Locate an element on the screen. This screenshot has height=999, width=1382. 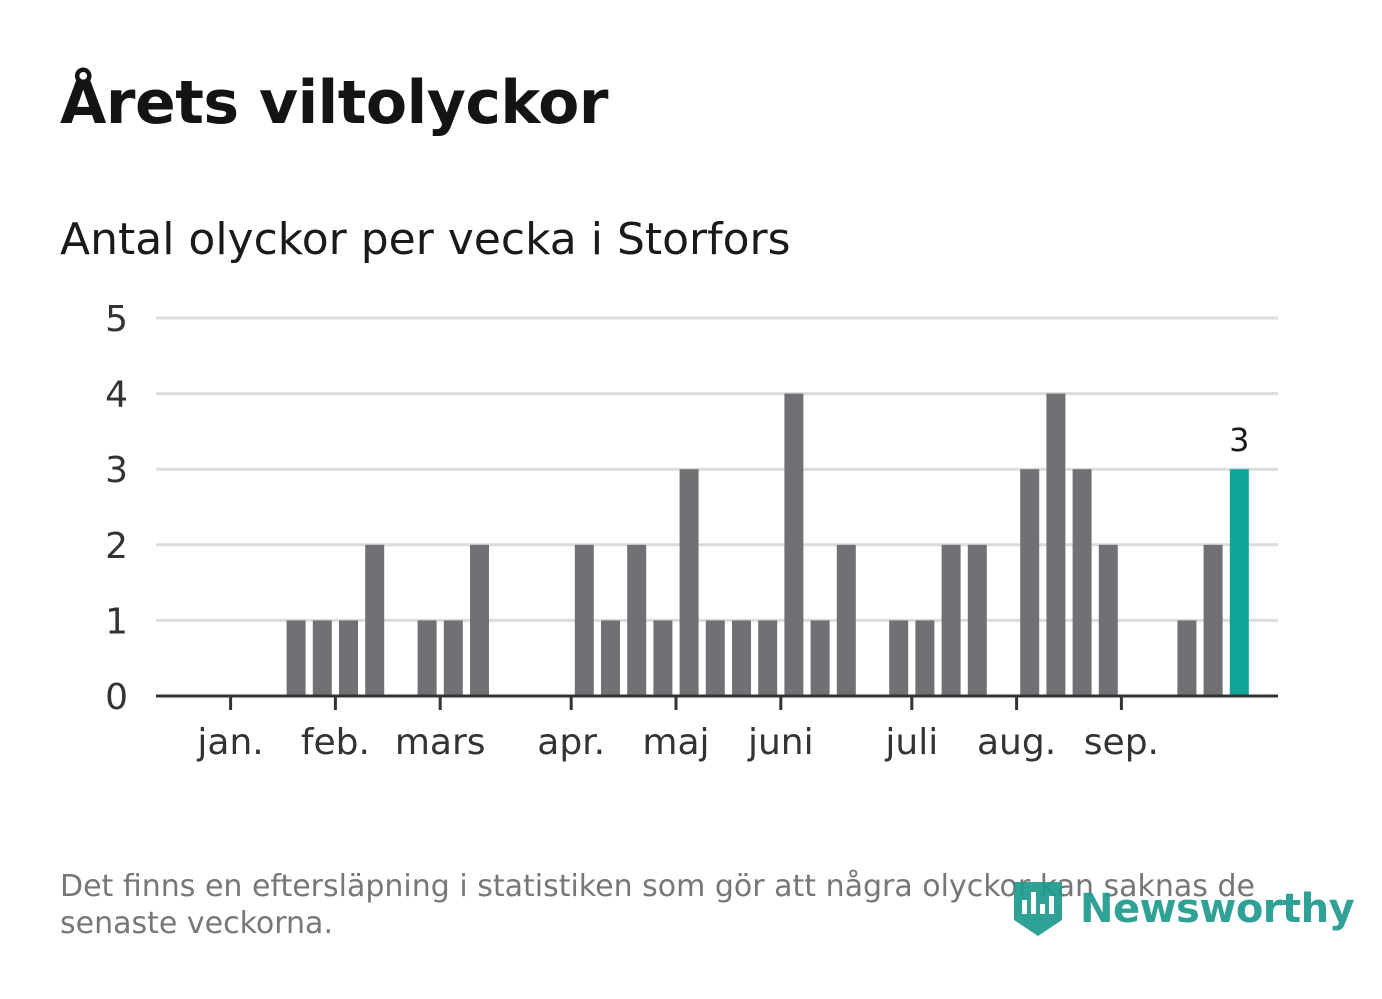
y-tick-label: 2 is located at coordinates (116, 546).